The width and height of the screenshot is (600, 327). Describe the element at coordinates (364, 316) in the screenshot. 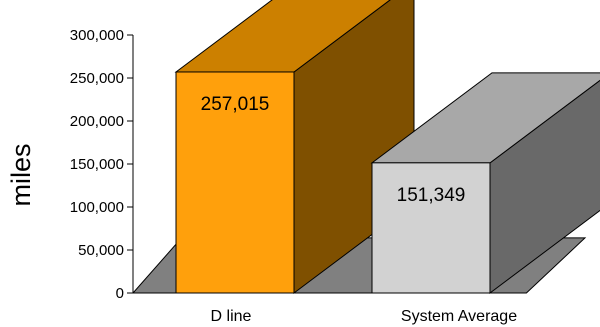

I see `category-labels: D line System Average` at that location.